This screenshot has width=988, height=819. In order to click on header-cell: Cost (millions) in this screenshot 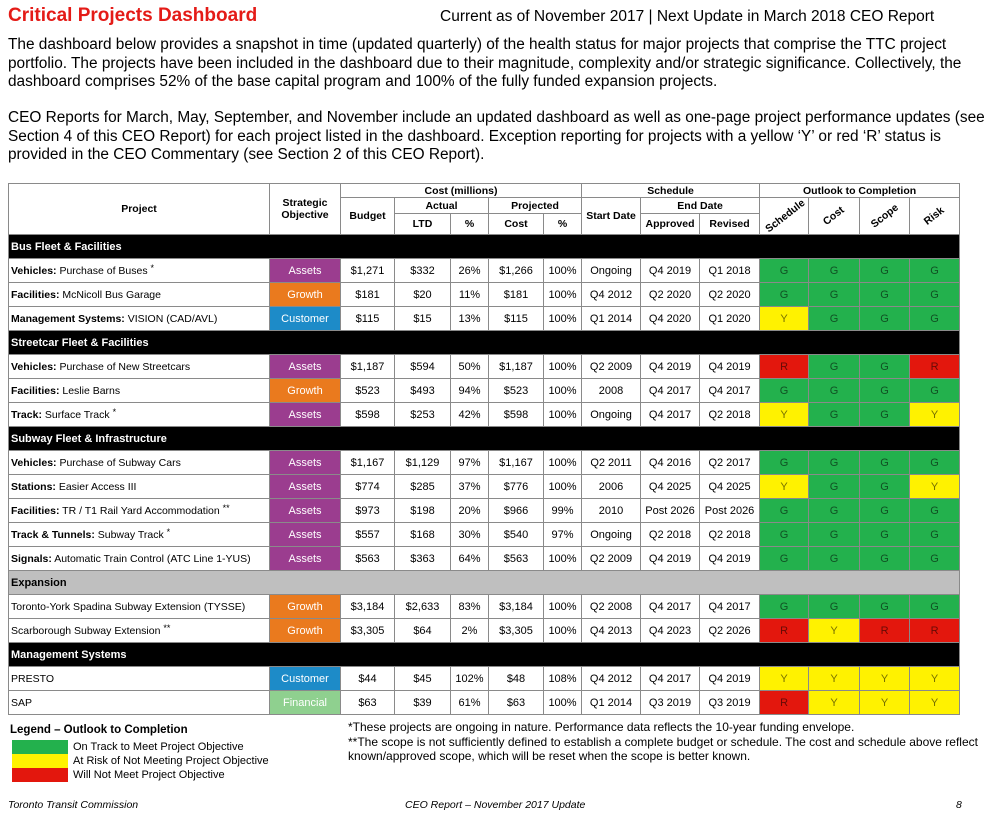, I will do `click(461, 190)`.